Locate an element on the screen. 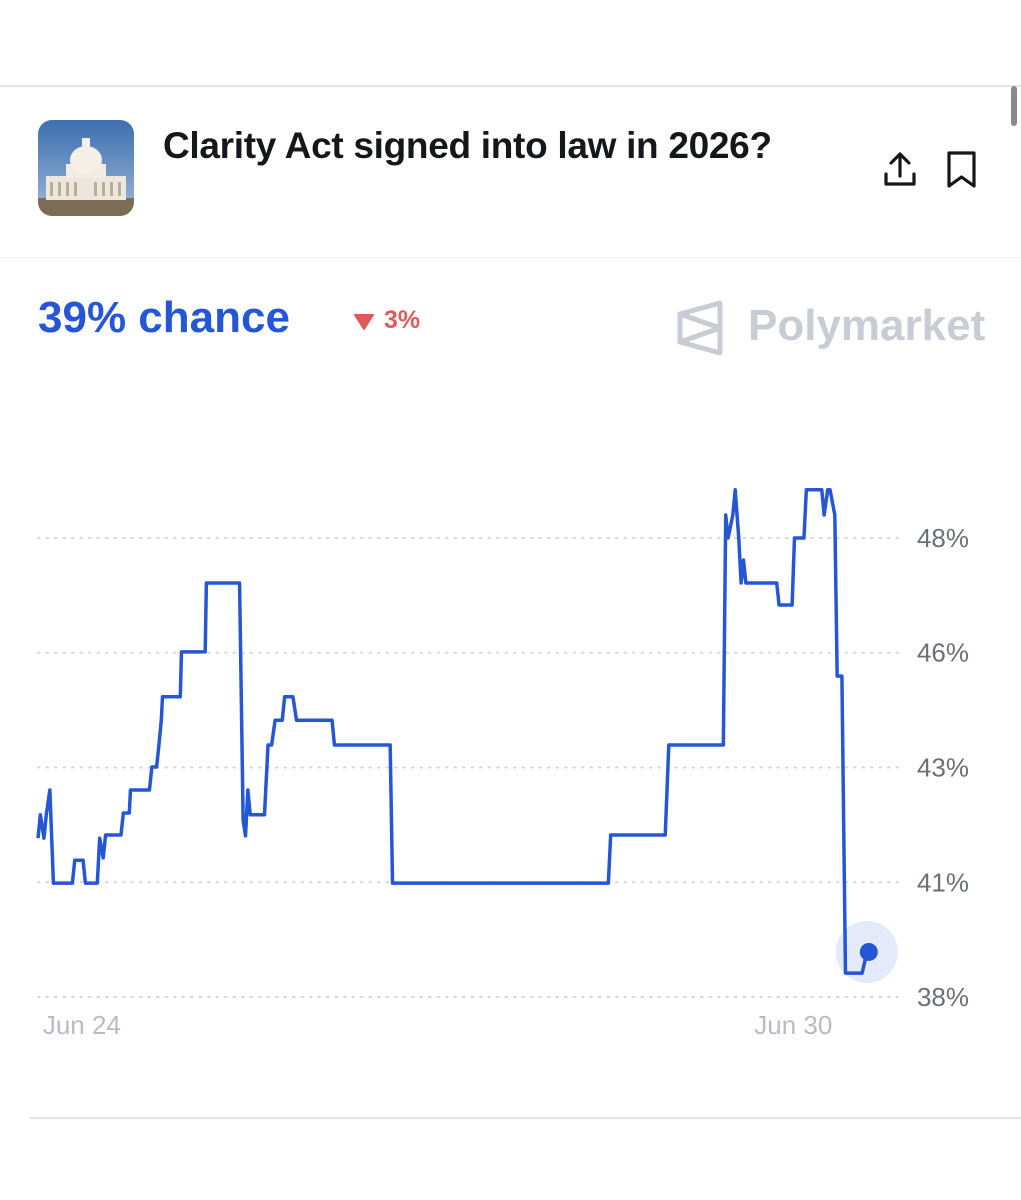 The image size is (1021, 1200). top-divider is located at coordinates (510, 86).